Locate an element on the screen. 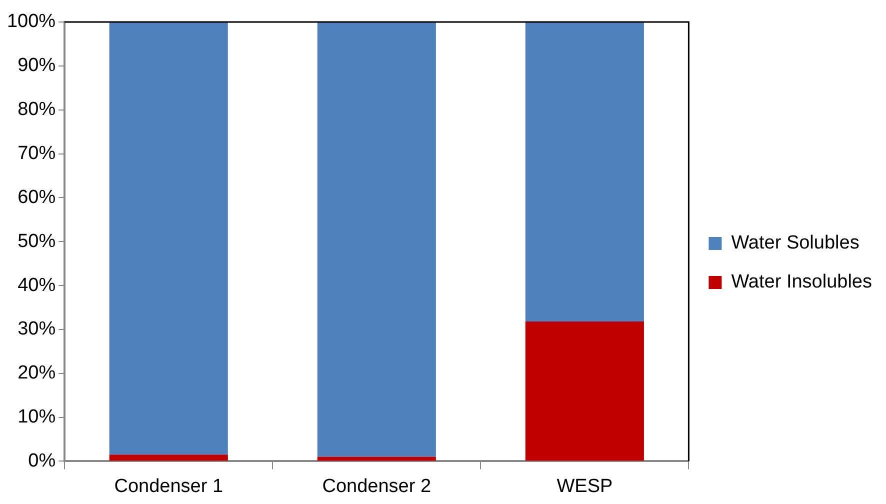 The image size is (886, 504). legend-label: Water Solubles is located at coordinates (795, 243).